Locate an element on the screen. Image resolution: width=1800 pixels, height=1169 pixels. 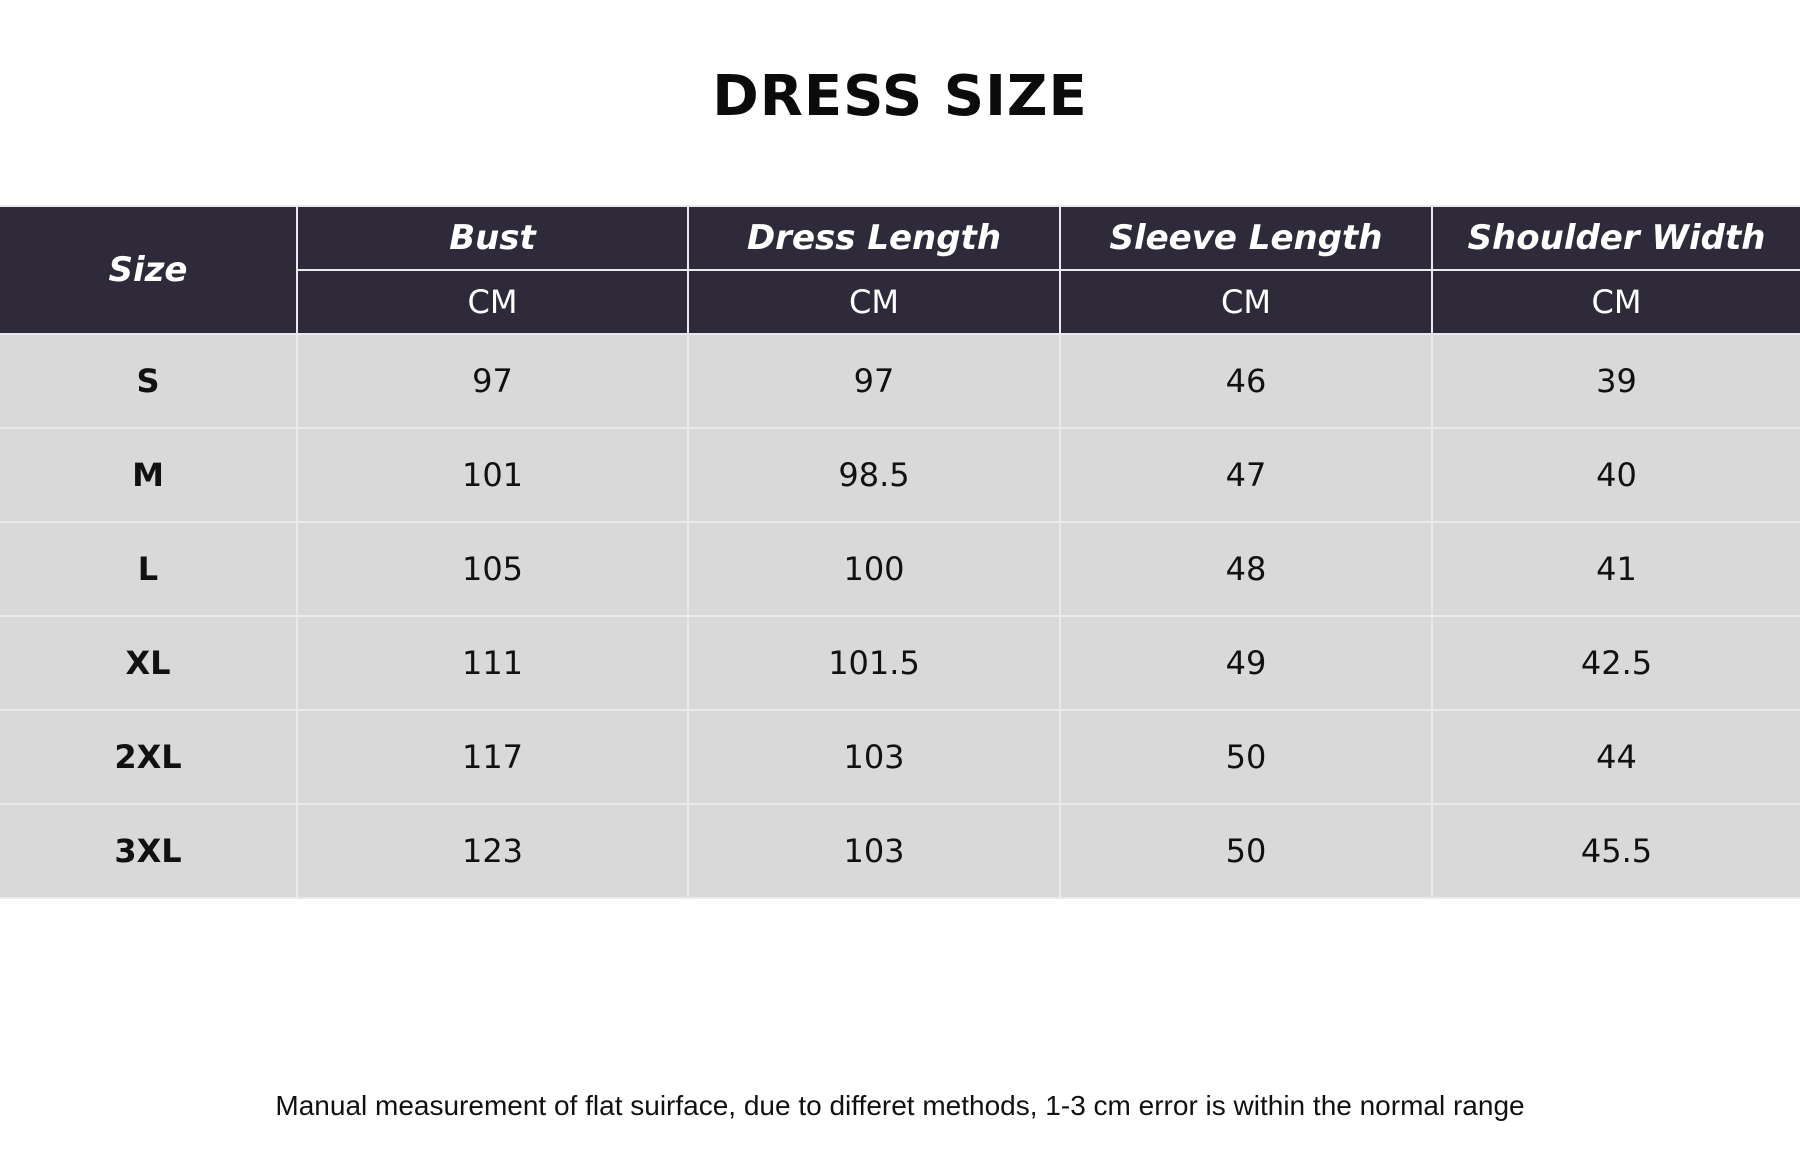
value-cell: 41 is located at coordinates (1615, 569).